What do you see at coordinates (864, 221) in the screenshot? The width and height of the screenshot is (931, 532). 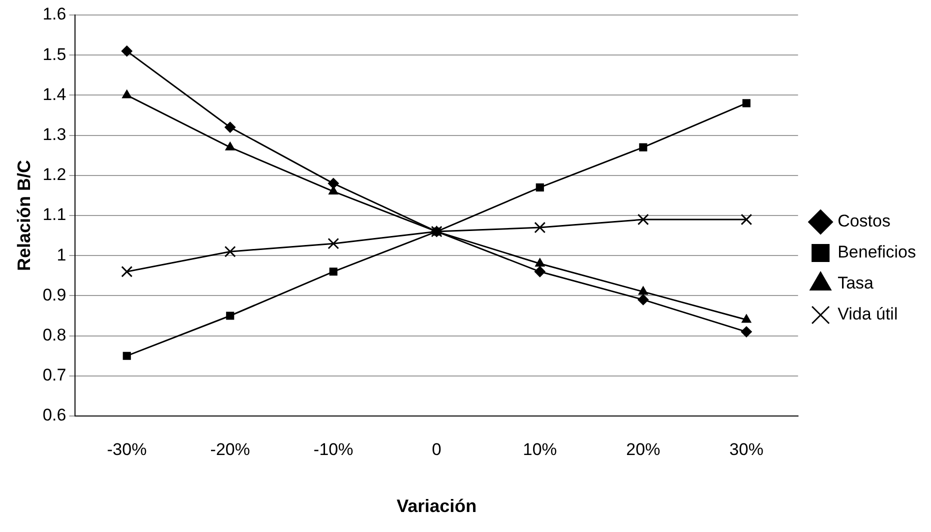 I see `legend-label: Costos` at bounding box center [864, 221].